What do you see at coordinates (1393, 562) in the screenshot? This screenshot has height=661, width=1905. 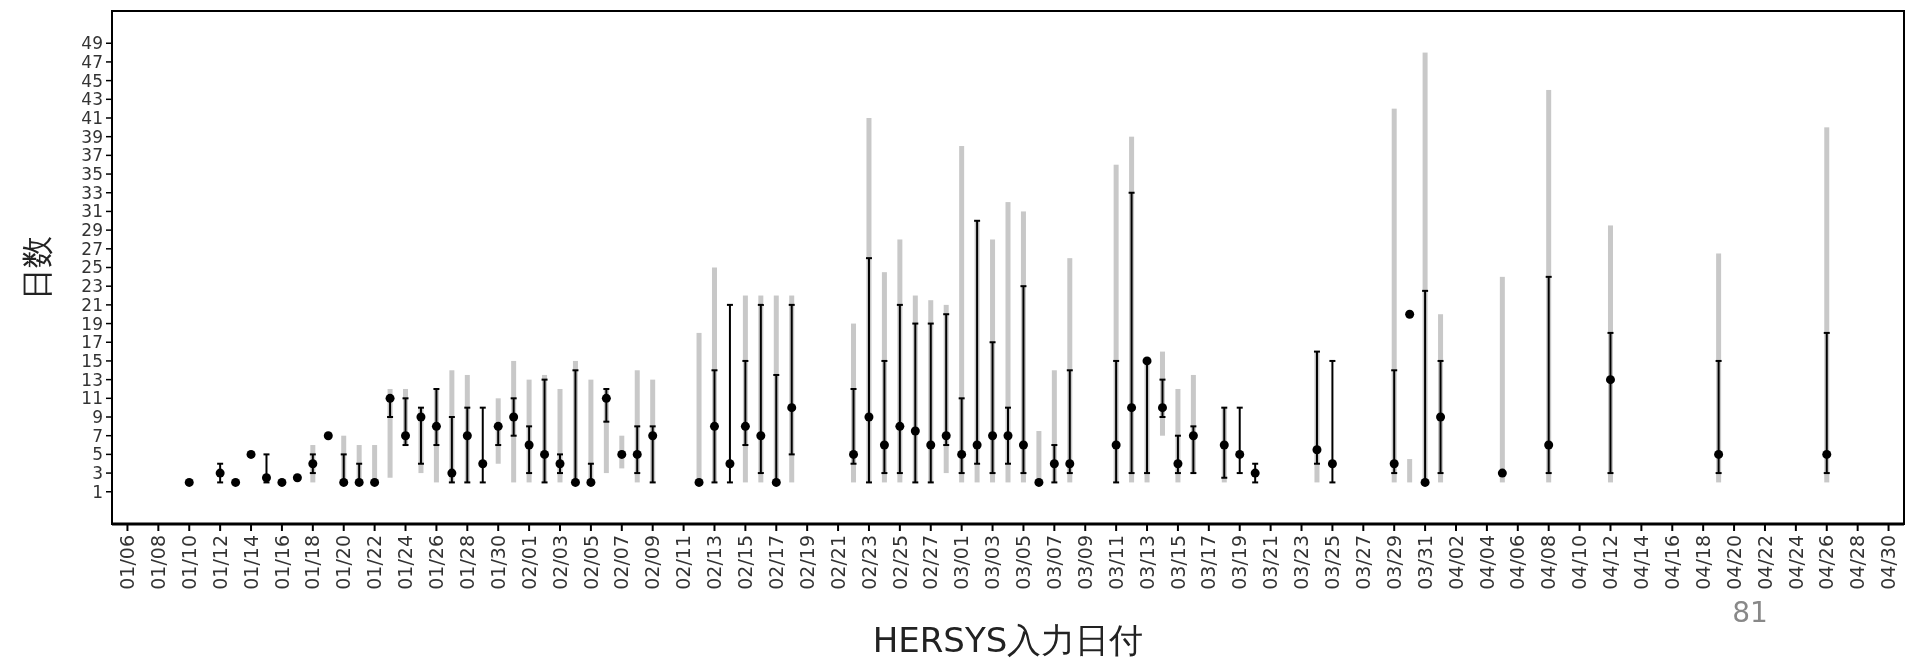 I see `x-tick-label: 03/29` at bounding box center [1393, 562].